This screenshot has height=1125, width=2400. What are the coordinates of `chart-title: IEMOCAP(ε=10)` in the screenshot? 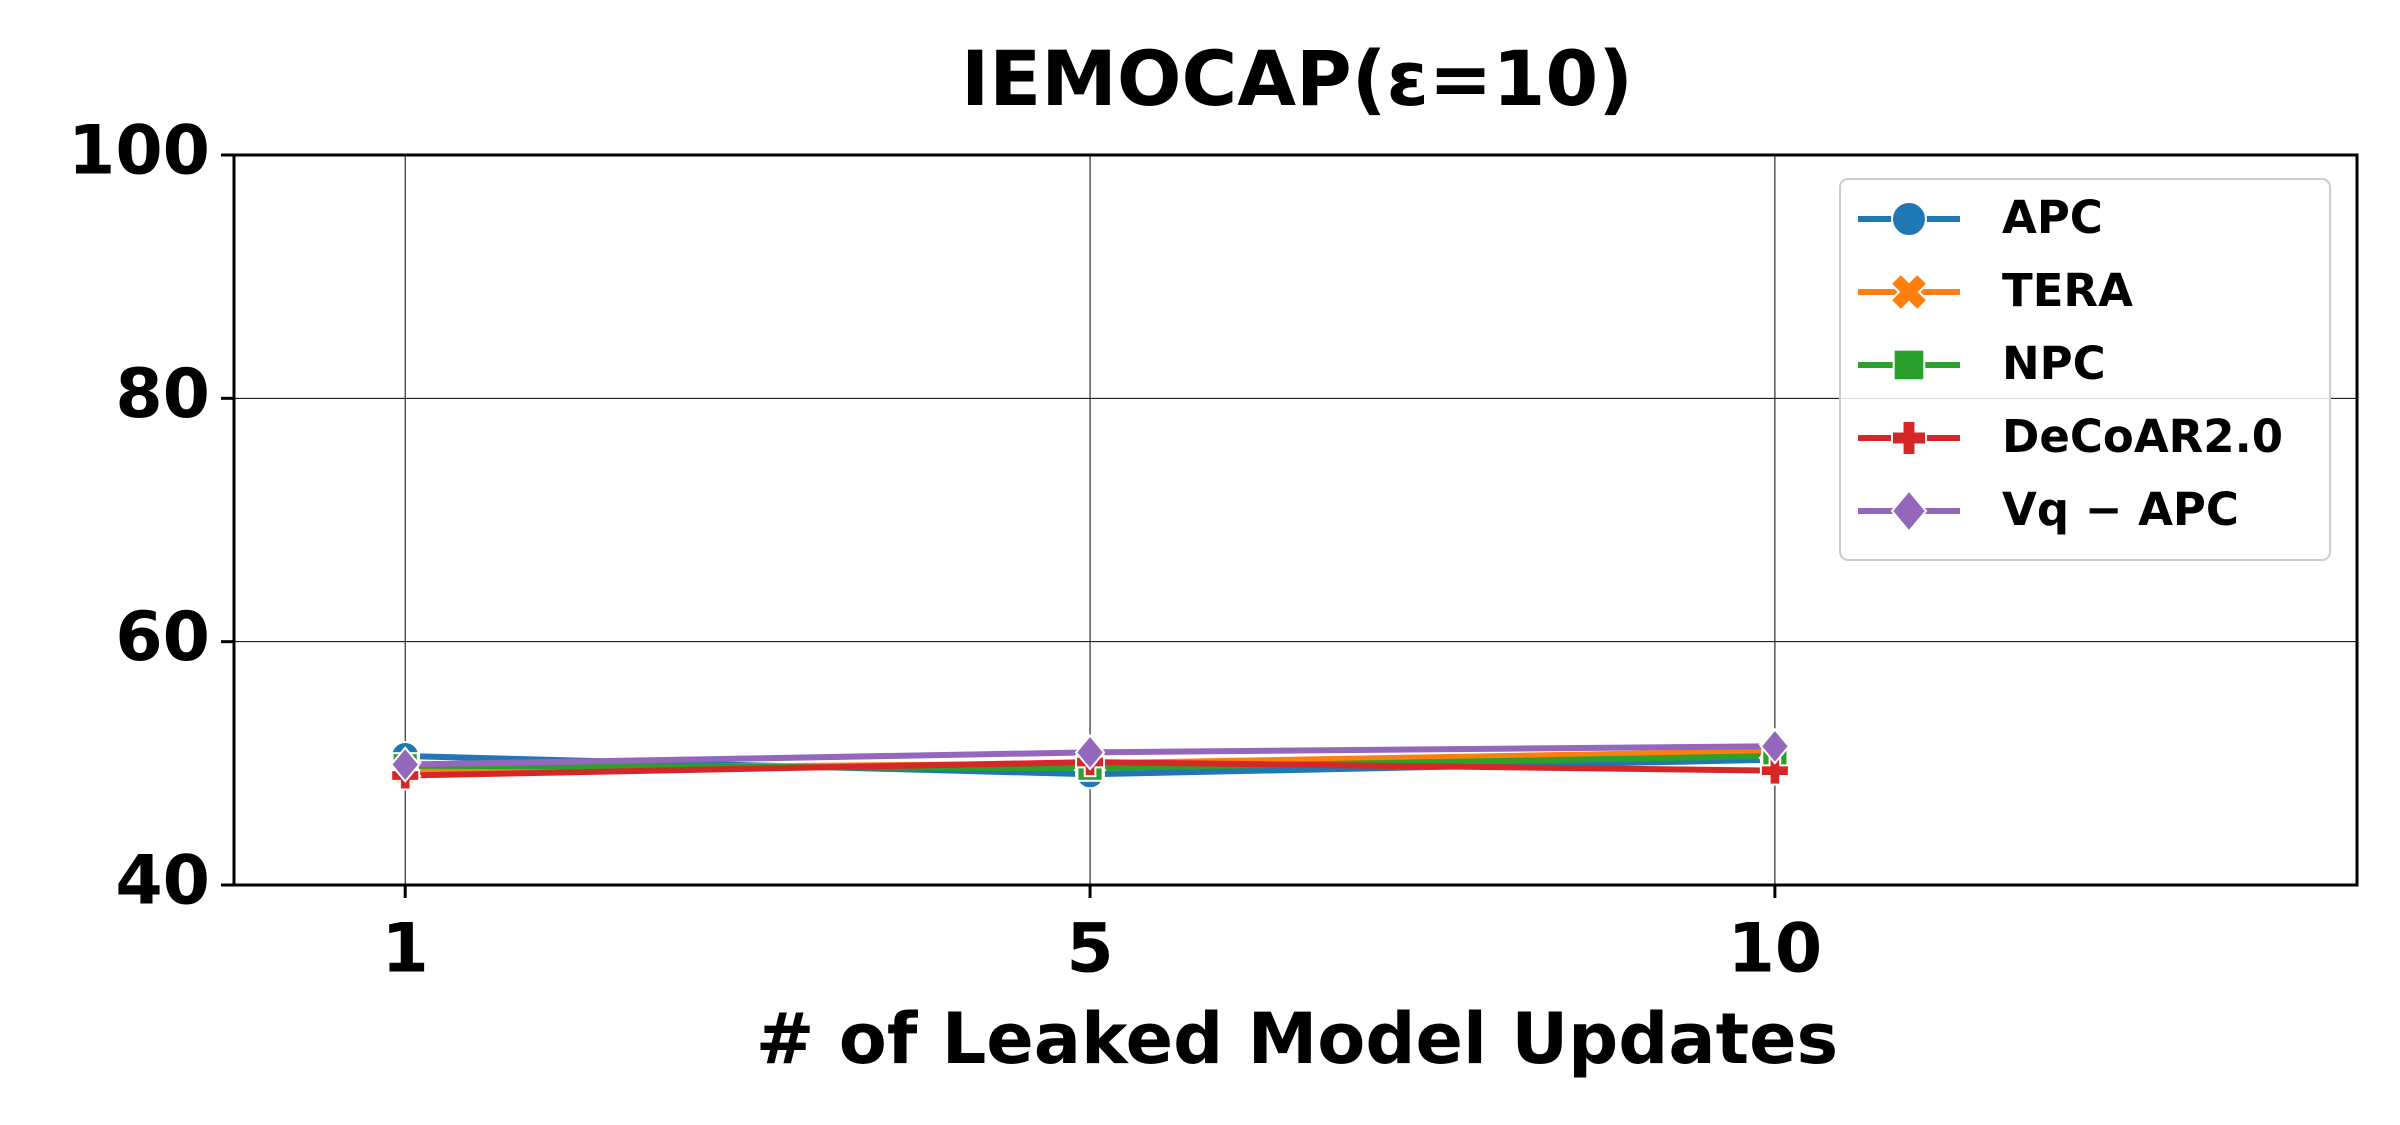 It's located at (1297, 78).